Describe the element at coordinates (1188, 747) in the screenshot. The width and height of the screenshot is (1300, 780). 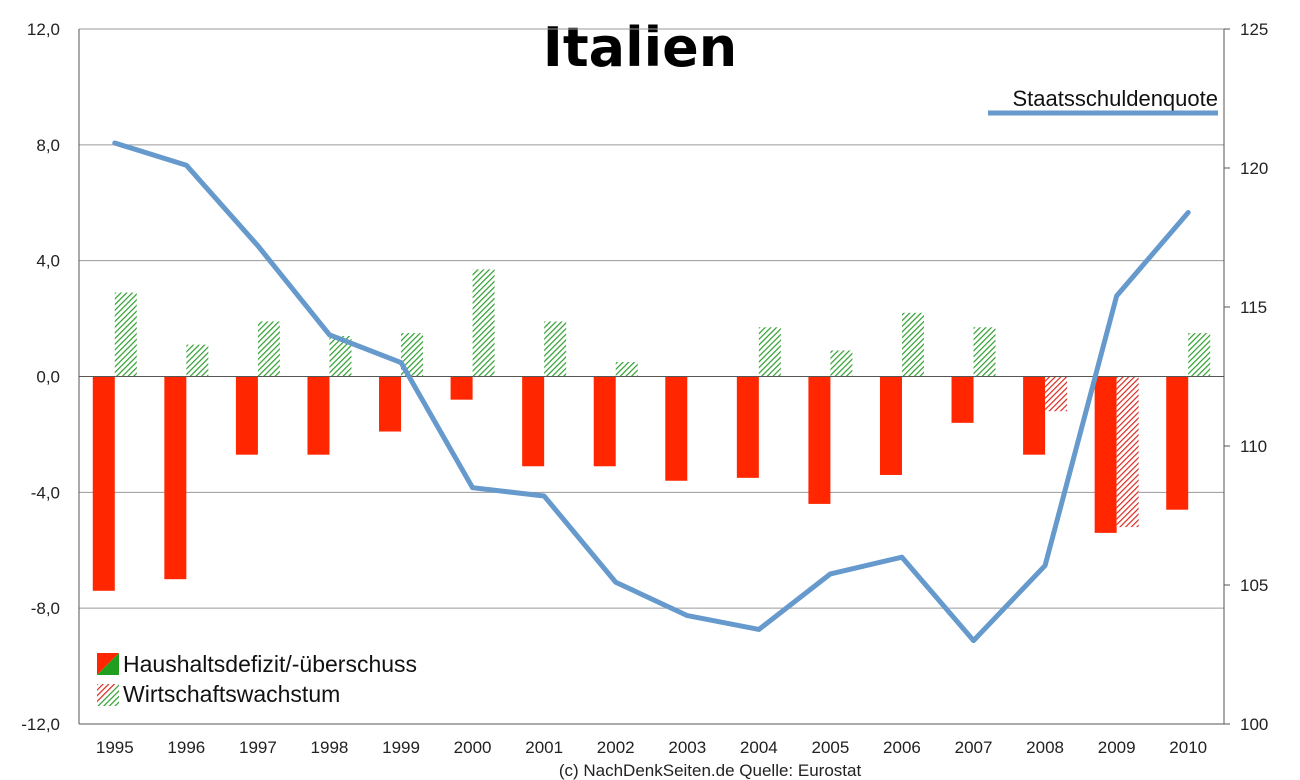
I see `x-tick-label: 2010` at that location.